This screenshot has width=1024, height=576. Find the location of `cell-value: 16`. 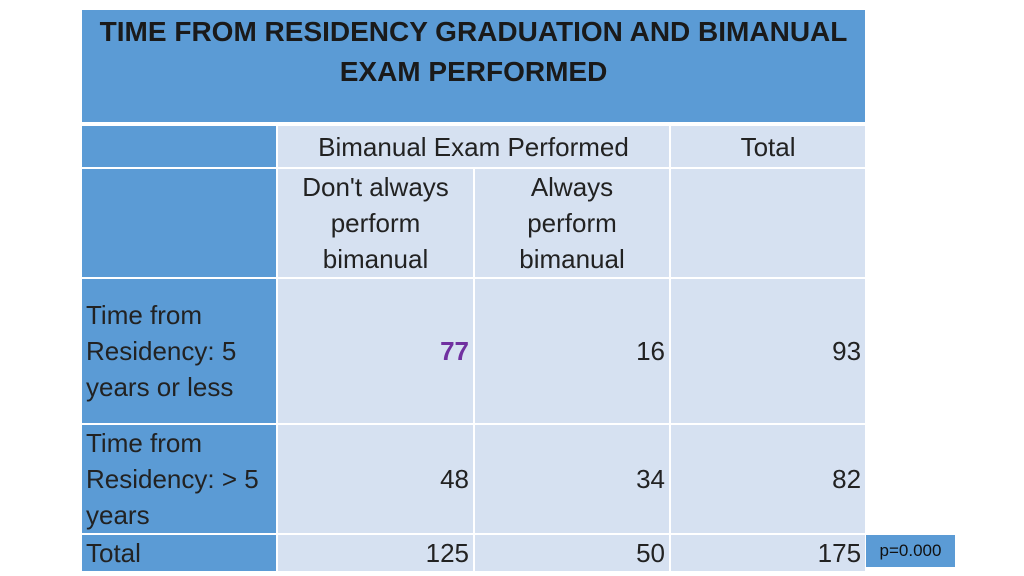

cell-value: 16 is located at coordinates (572, 351).